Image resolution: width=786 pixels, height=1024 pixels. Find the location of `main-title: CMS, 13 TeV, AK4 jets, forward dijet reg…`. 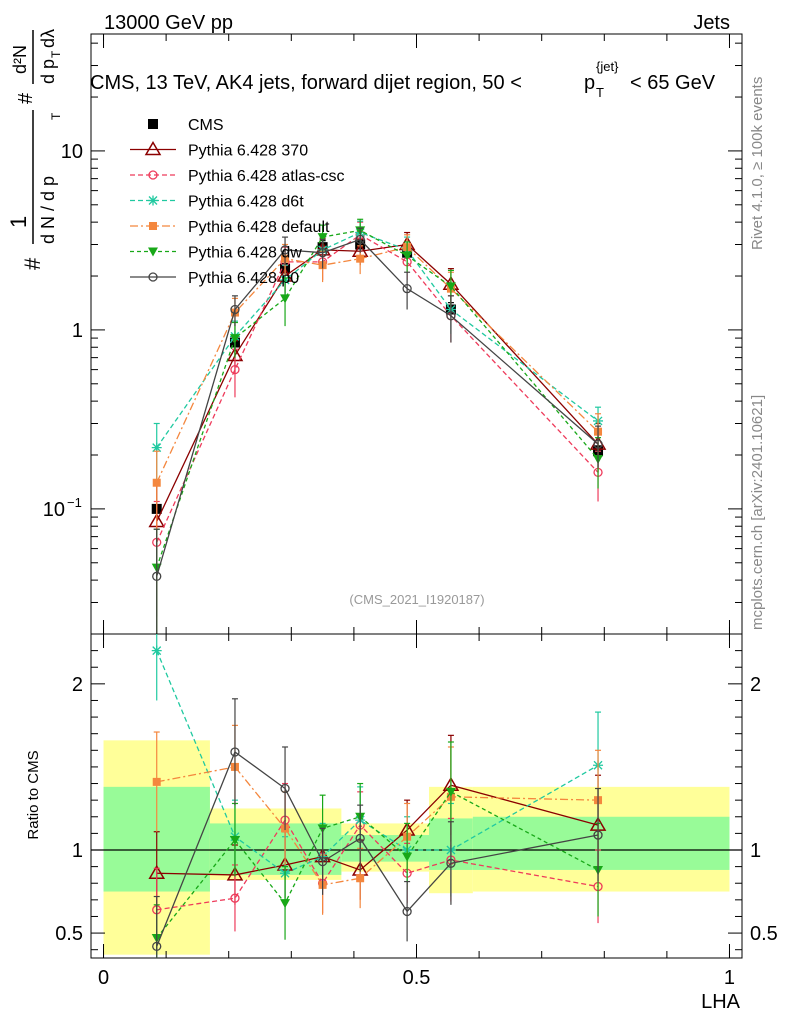

main-title: CMS, 13 TeV, AK4 jets, forward dijet reg… is located at coordinates (403, 79).